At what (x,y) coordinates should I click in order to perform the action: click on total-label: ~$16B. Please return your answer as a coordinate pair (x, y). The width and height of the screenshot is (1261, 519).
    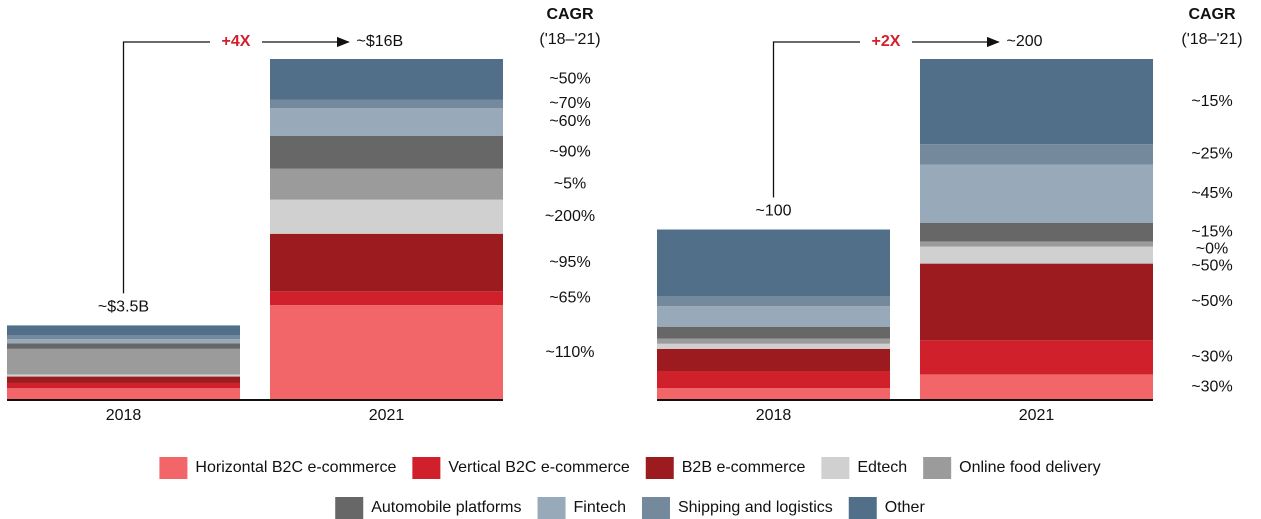
    Looking at the image, I should click on (380, 41).